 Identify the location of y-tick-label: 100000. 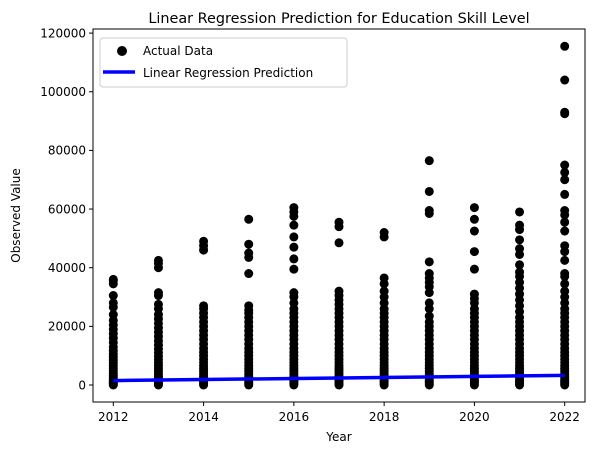
(63, 92).